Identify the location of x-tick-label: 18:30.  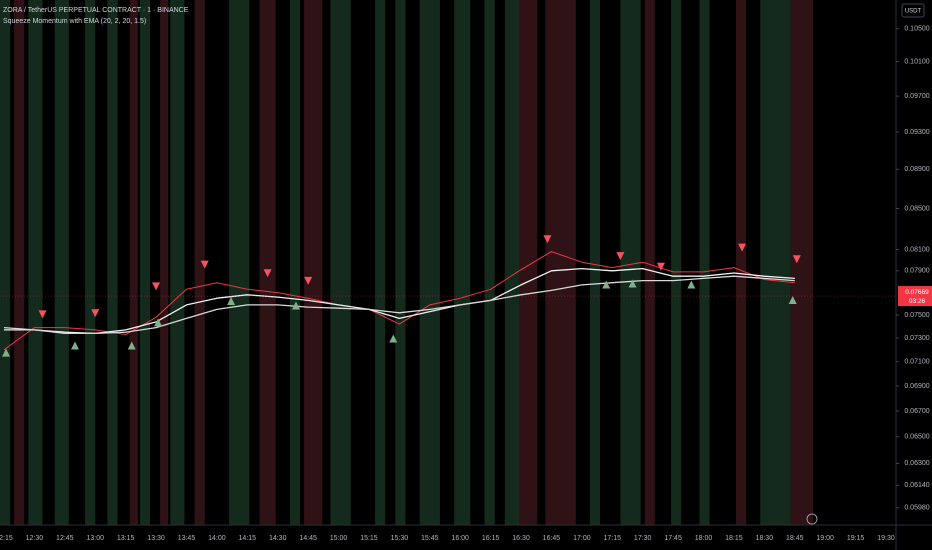
(765, 538).